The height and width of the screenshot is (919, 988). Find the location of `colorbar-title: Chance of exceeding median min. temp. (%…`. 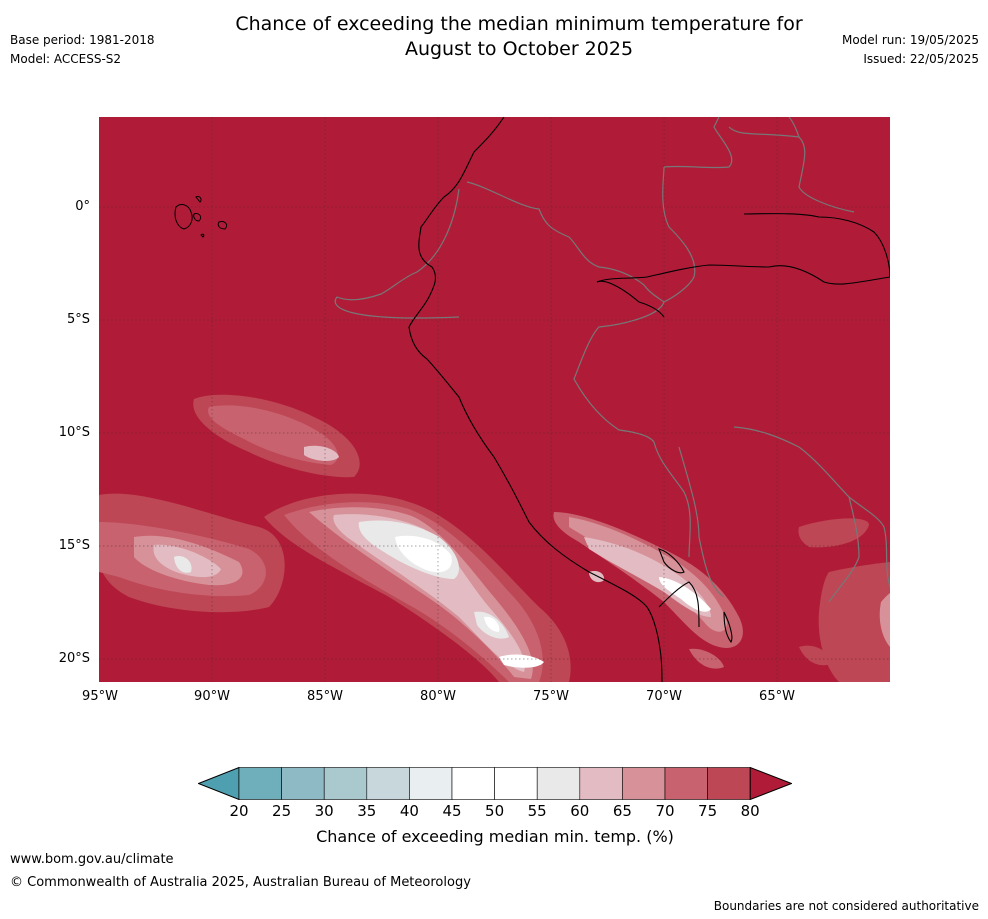

colorbar-title: Chance of exceeding median min. temp. (%… is located at coordinates (495, 836).